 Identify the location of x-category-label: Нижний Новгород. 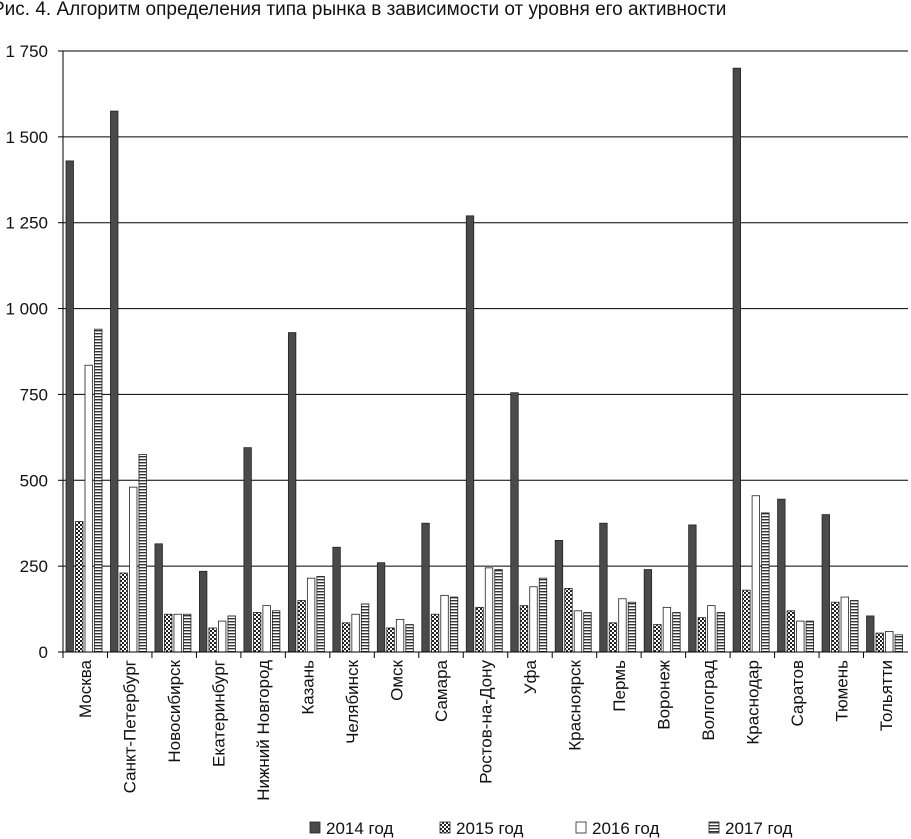
(263, 730).